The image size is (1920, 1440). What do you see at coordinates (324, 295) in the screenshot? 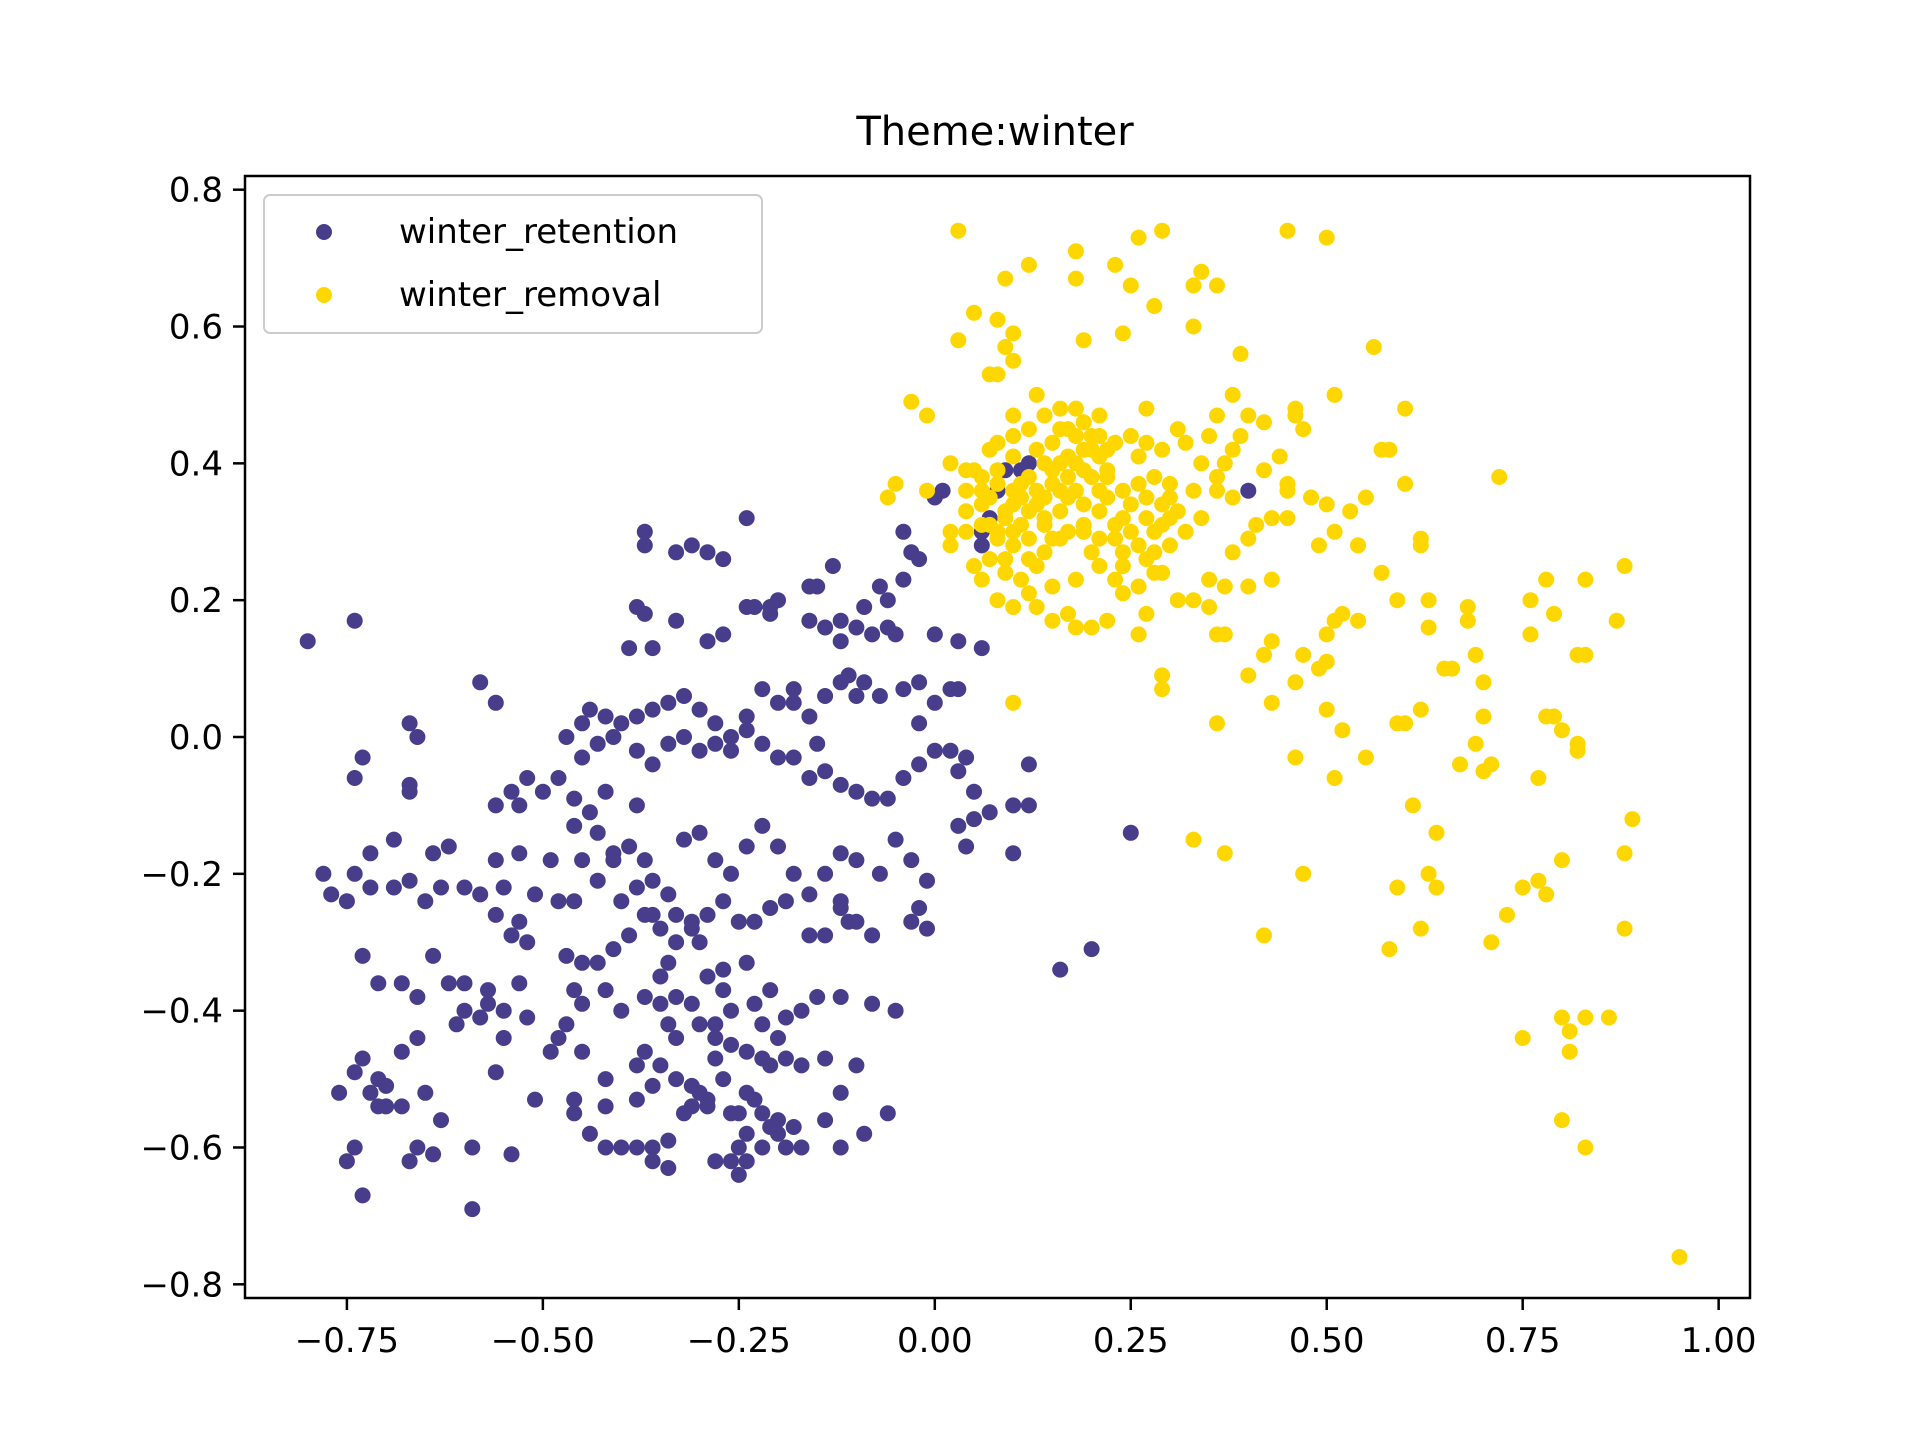
I see `legend-marker-winter-removal` at bounding box center [324, 295].